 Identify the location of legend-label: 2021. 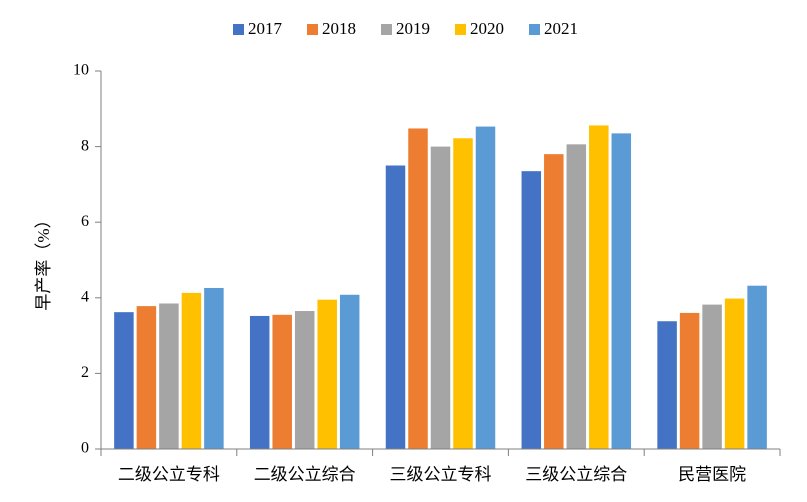
(561, 28).